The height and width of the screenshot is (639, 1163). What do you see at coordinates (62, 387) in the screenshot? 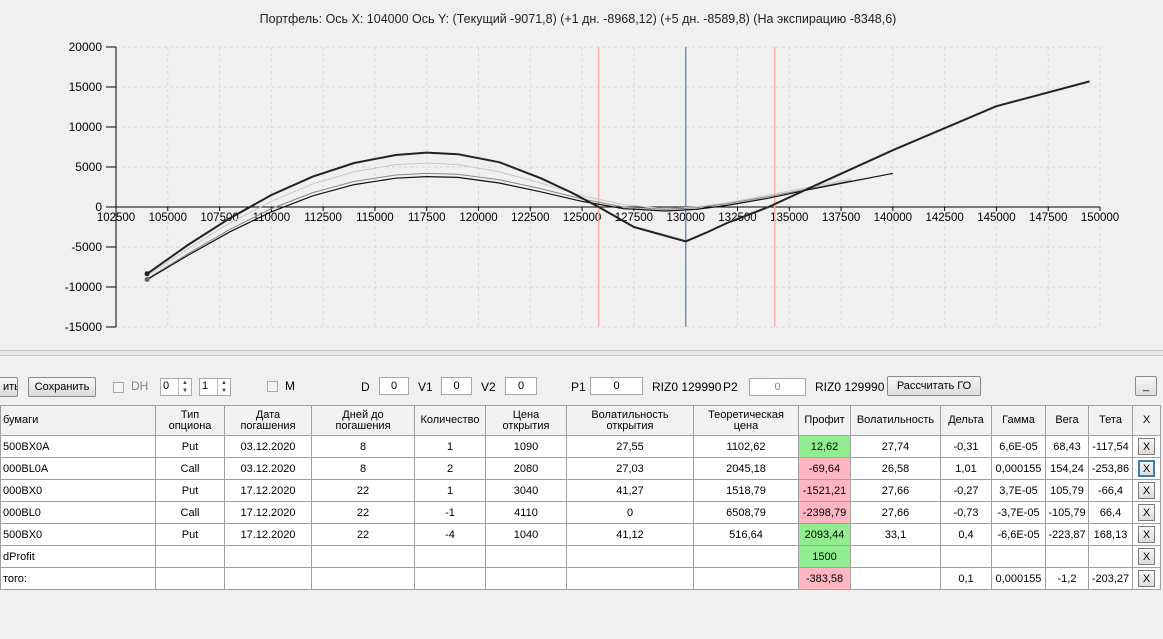
I see `save-button: Сохранить` at bounding box center [62, 387].